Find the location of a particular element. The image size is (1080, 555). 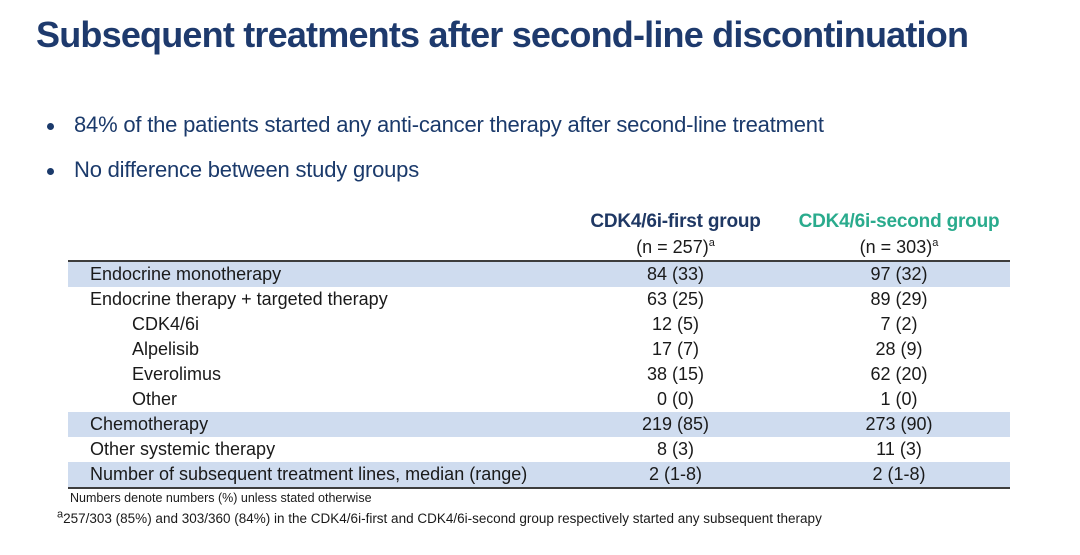

bullet-item: No difference between study groups is located at coordinates (432, 171).